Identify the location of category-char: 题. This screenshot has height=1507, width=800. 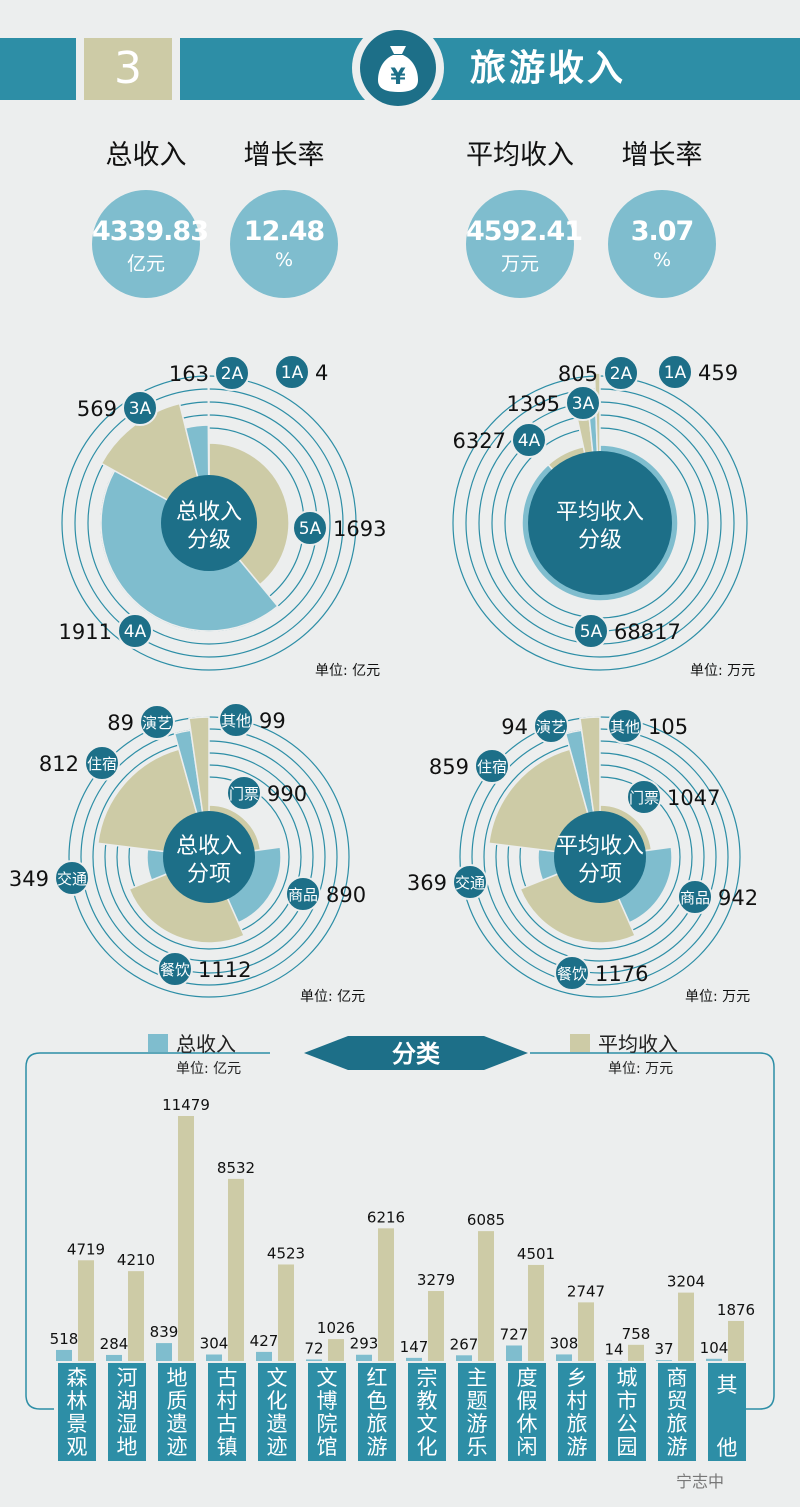
(477, 1401).